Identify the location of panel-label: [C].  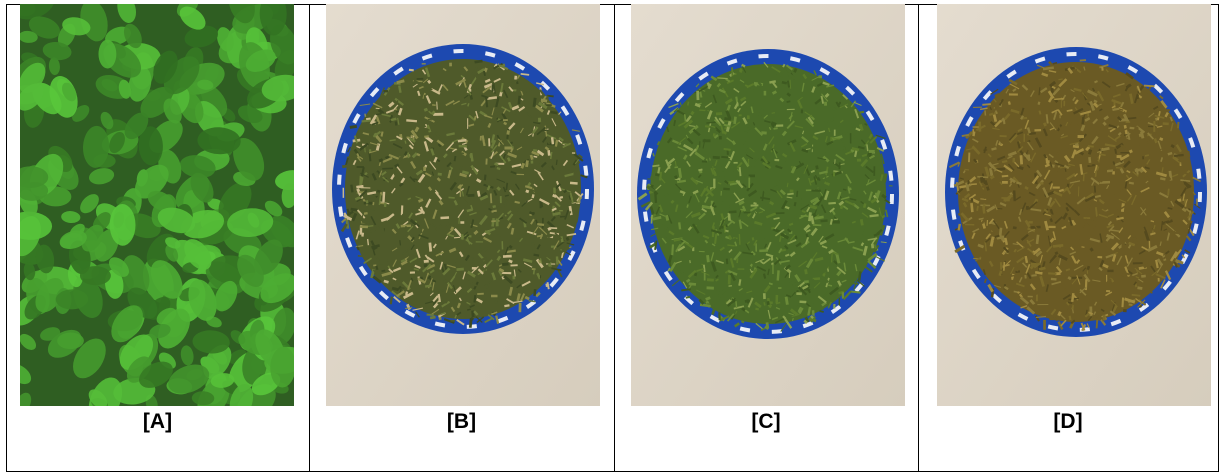
(766, 421).